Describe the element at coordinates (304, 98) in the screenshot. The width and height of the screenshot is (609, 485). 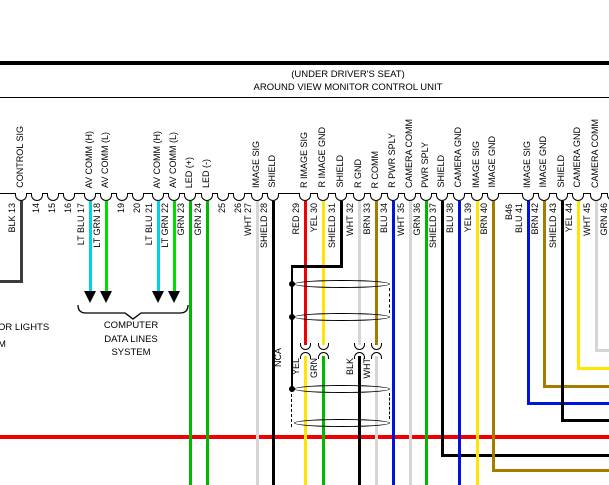
I see `control-unit-bottom-border` at that location.